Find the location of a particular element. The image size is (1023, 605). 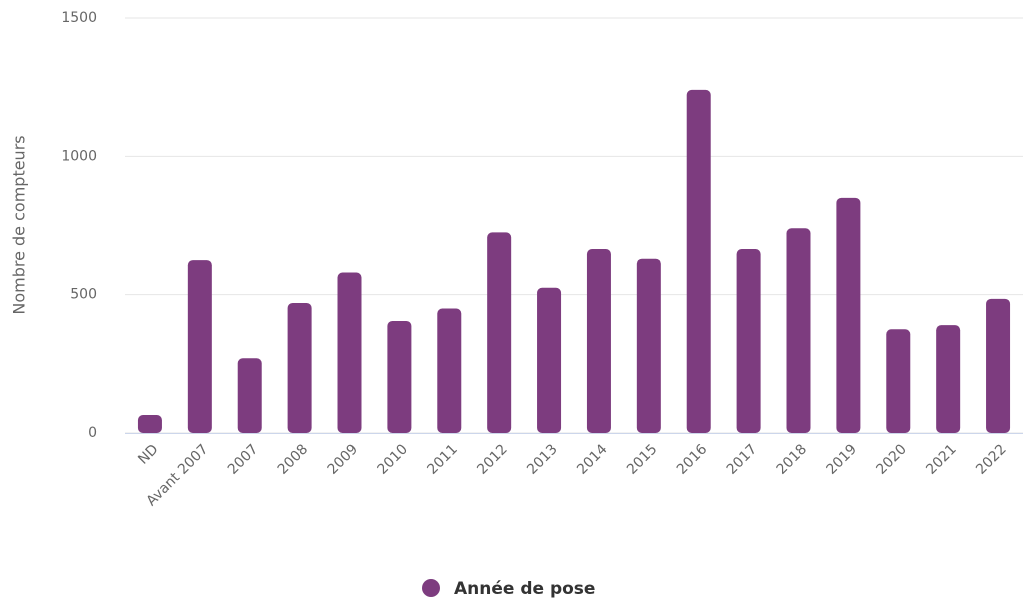

x-tick-label: 2009 is located at coordinates (343, 459).